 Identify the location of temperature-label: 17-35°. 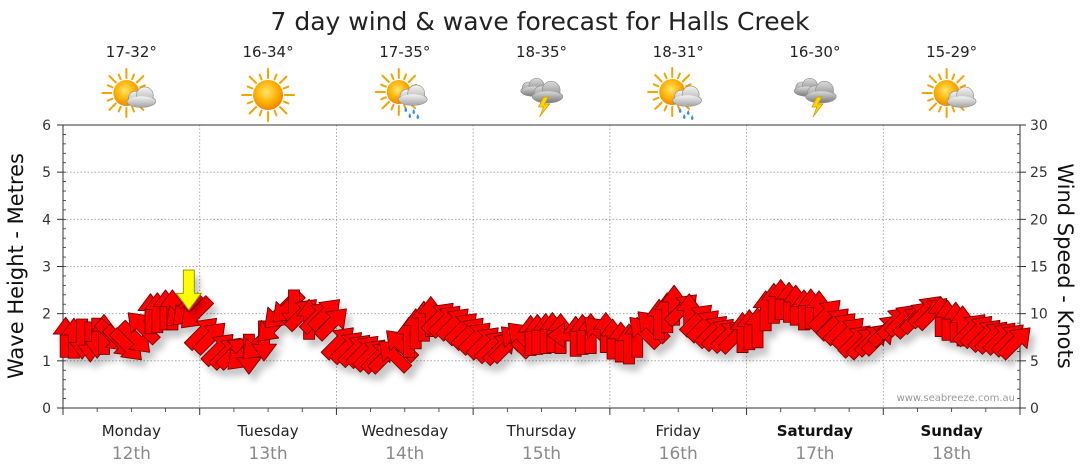
(404, 52).